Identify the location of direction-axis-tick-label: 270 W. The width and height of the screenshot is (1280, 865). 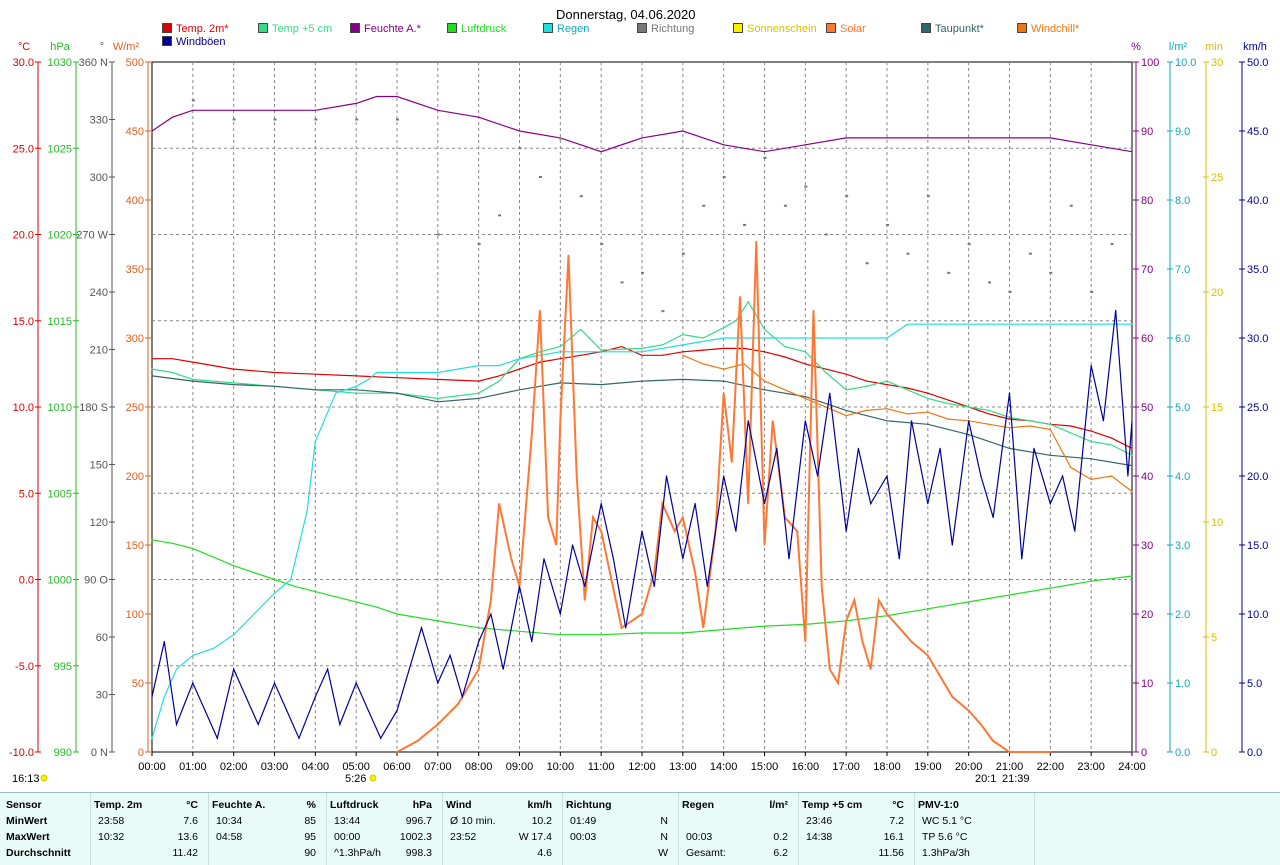
(92, 236).